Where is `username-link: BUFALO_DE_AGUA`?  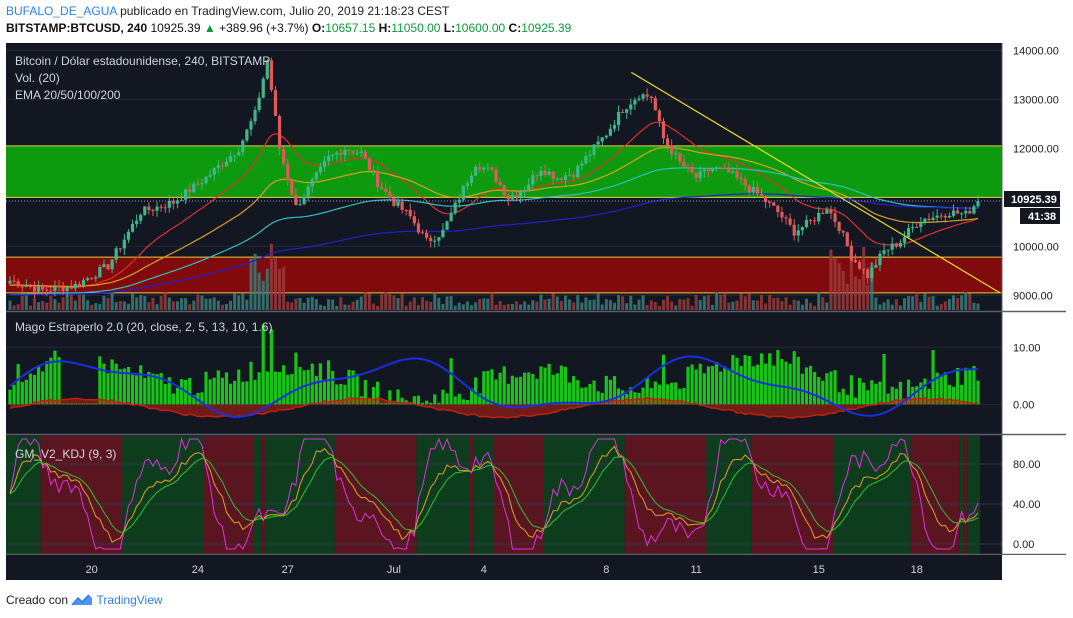 username-link: BUFALO_DE_AGUA is located at coordinates (61, 11).